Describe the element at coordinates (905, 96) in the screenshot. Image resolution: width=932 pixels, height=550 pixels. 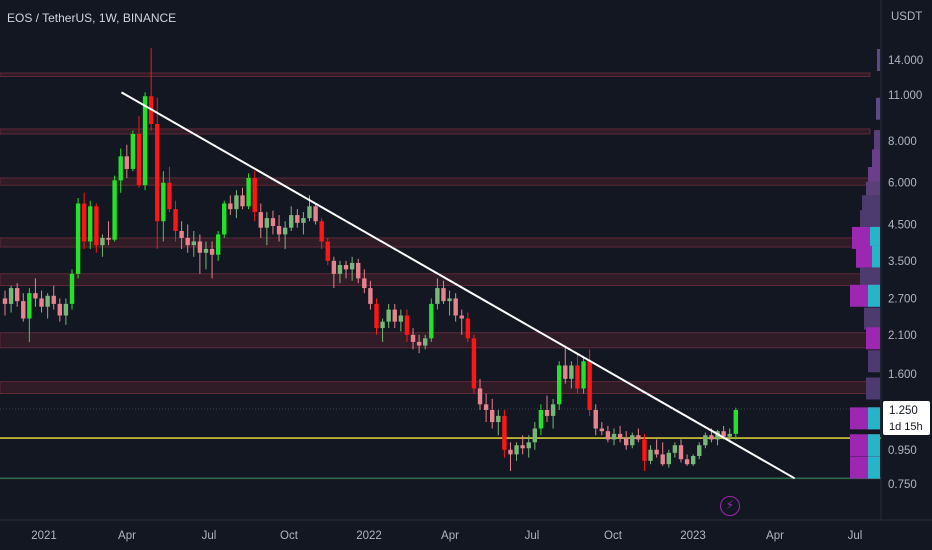
I see `price-tick-label: 11.000` at that location.